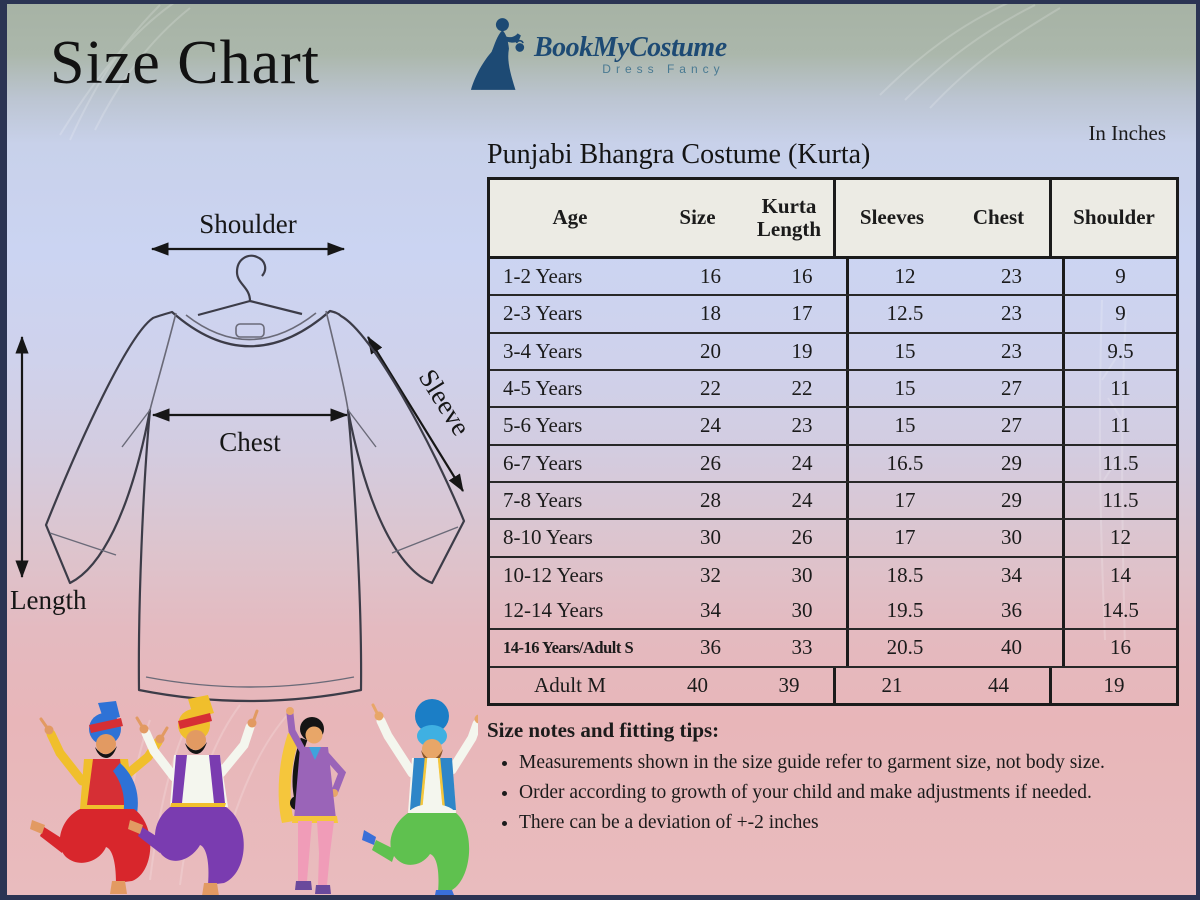 Image resolution: width=1200 pixels, height=900 pixels. I want to click on size-row: 10-12 Years 32 30 18.5 34 14, so click(833, 574).